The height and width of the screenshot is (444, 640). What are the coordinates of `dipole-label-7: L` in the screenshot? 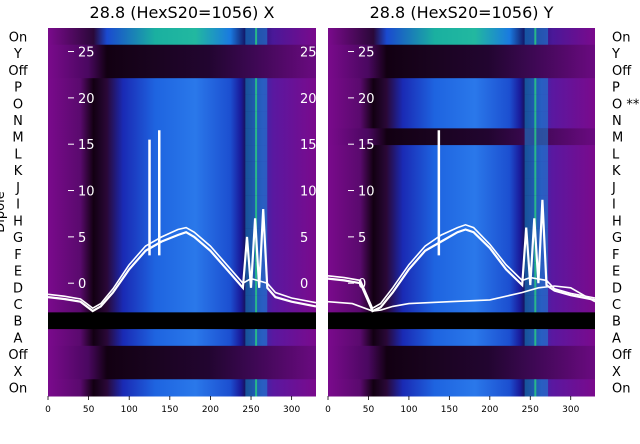 It's located at (616, 154).